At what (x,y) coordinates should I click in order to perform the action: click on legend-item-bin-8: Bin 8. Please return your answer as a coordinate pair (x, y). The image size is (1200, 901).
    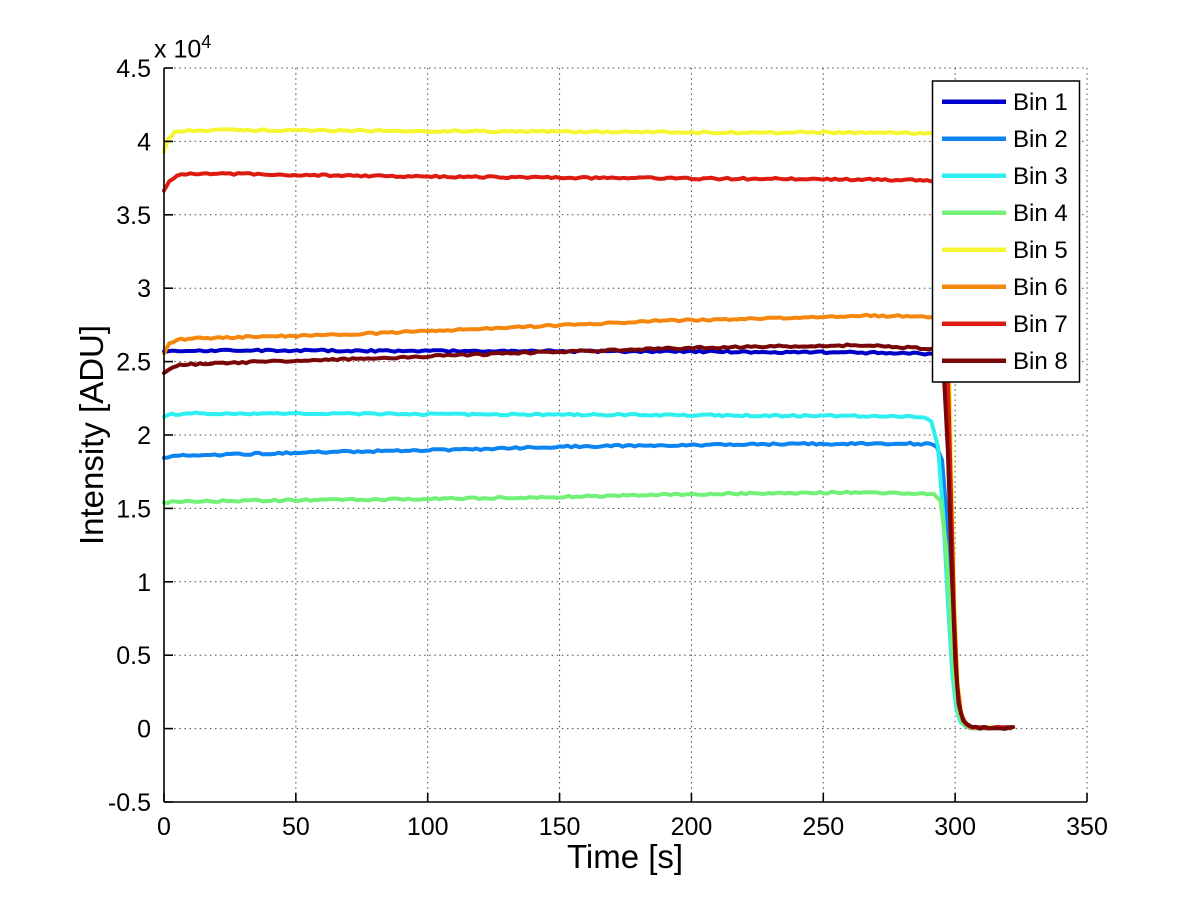
    Looking at the image, I should click on (1005, 361).